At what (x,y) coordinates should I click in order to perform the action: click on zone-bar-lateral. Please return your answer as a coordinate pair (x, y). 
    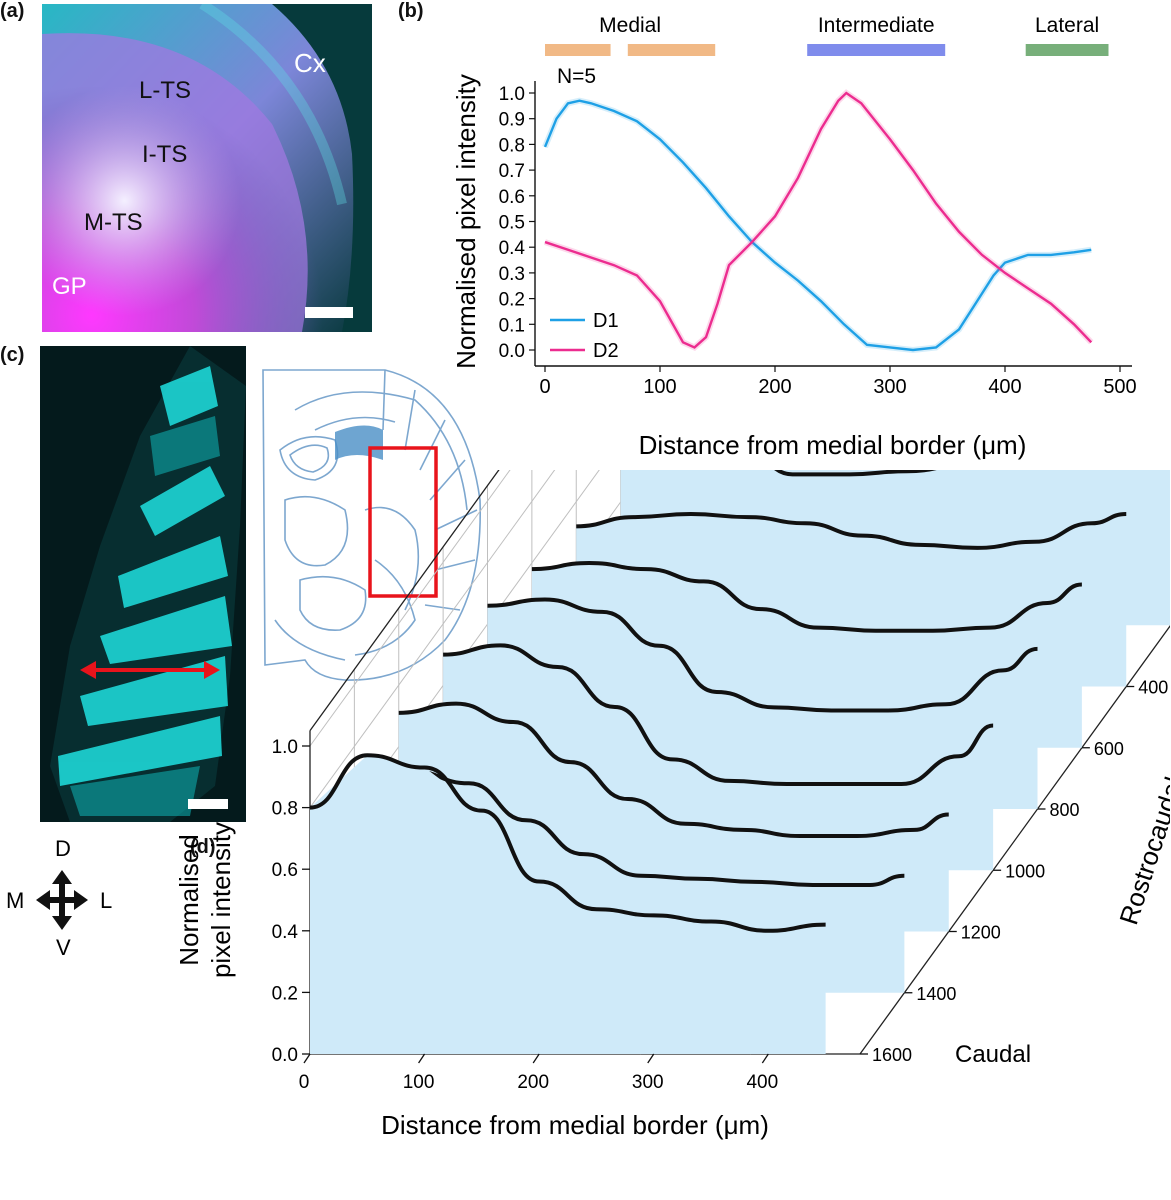
    Looking at the image, I should click on (1067, 50).